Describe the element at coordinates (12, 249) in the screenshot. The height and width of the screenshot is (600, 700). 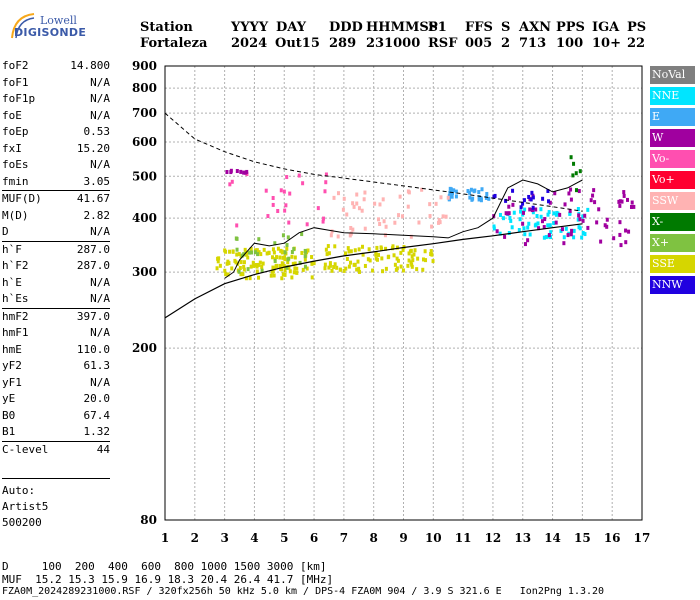
I see `param-label: h`F` at that location.